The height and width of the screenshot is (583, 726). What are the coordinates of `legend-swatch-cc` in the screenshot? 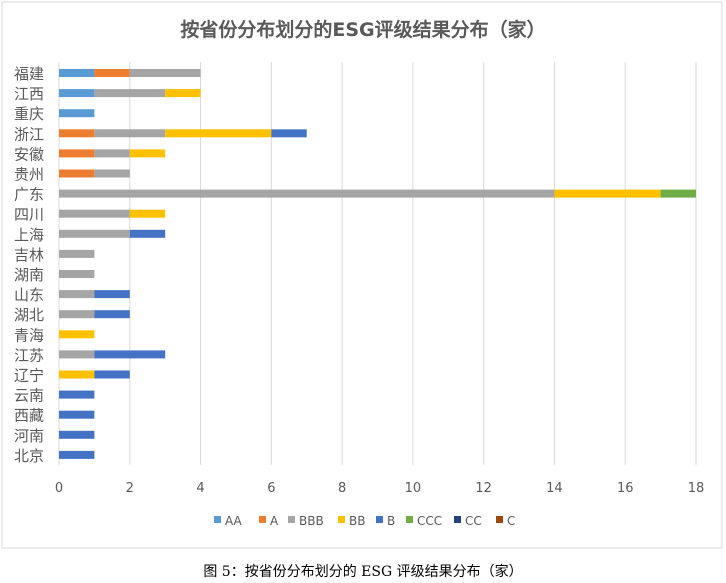 It's located at (457, 519).